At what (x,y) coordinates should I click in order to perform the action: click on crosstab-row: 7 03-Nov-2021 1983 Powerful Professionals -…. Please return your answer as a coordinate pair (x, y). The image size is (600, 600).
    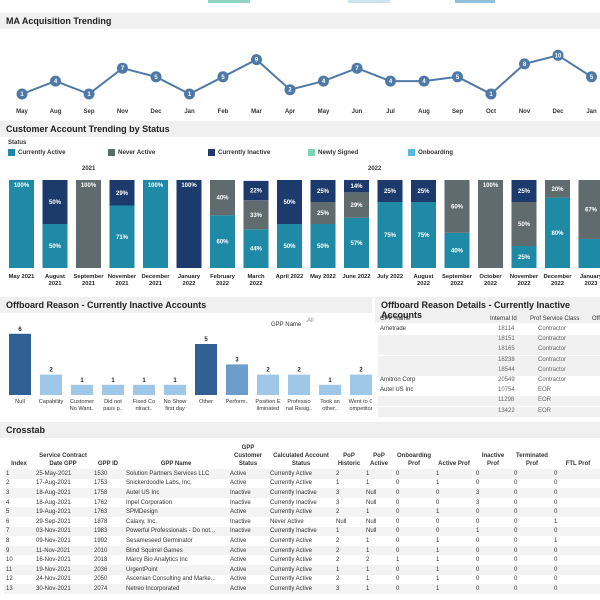
    Looking at the image, I should click on (302, 531).